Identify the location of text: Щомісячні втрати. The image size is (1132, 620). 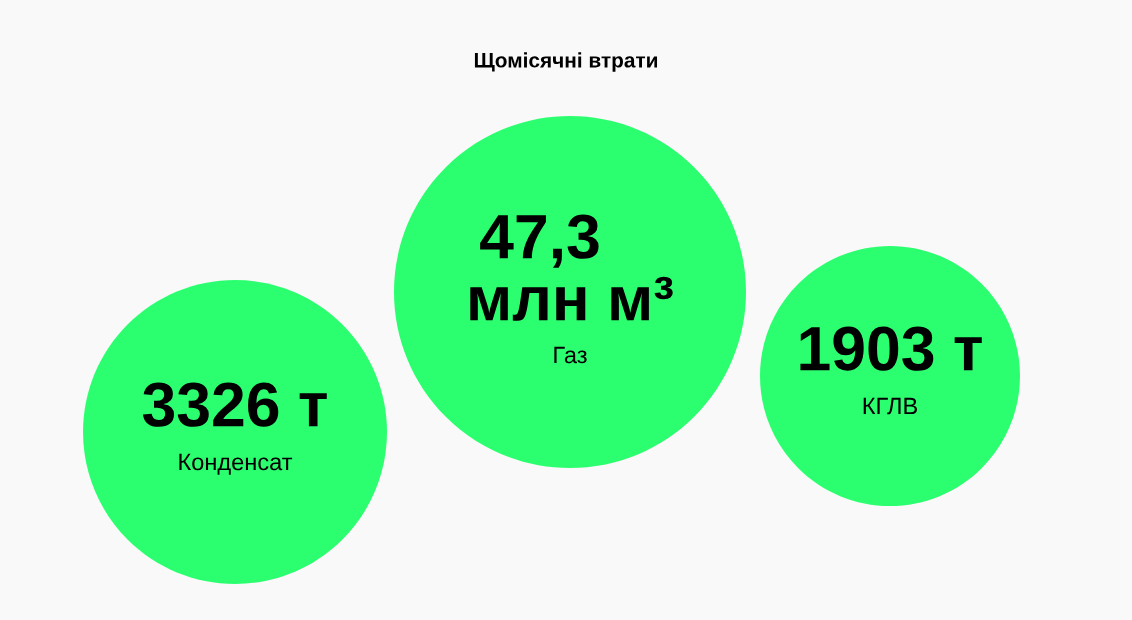
(566, 62).